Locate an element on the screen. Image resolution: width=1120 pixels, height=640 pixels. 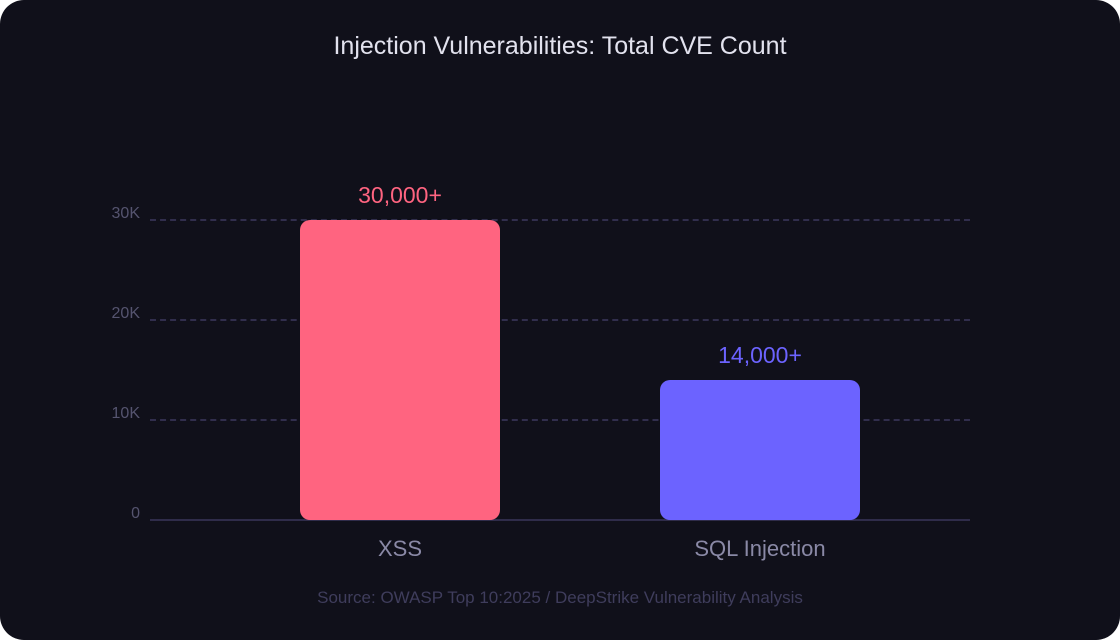
value-label-sql-injection: 14,000+ is located at coordinates (760, 355).